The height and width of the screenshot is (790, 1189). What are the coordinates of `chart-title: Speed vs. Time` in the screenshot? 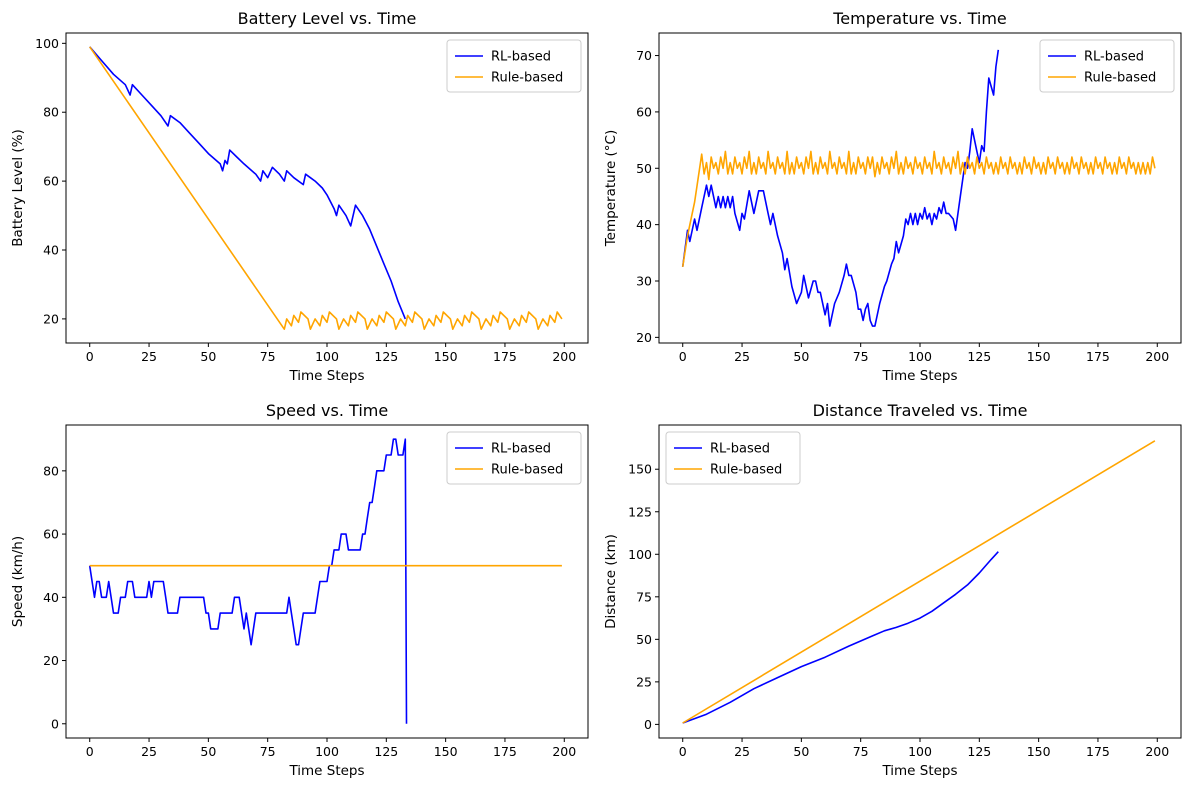 It's located at (327, 410).